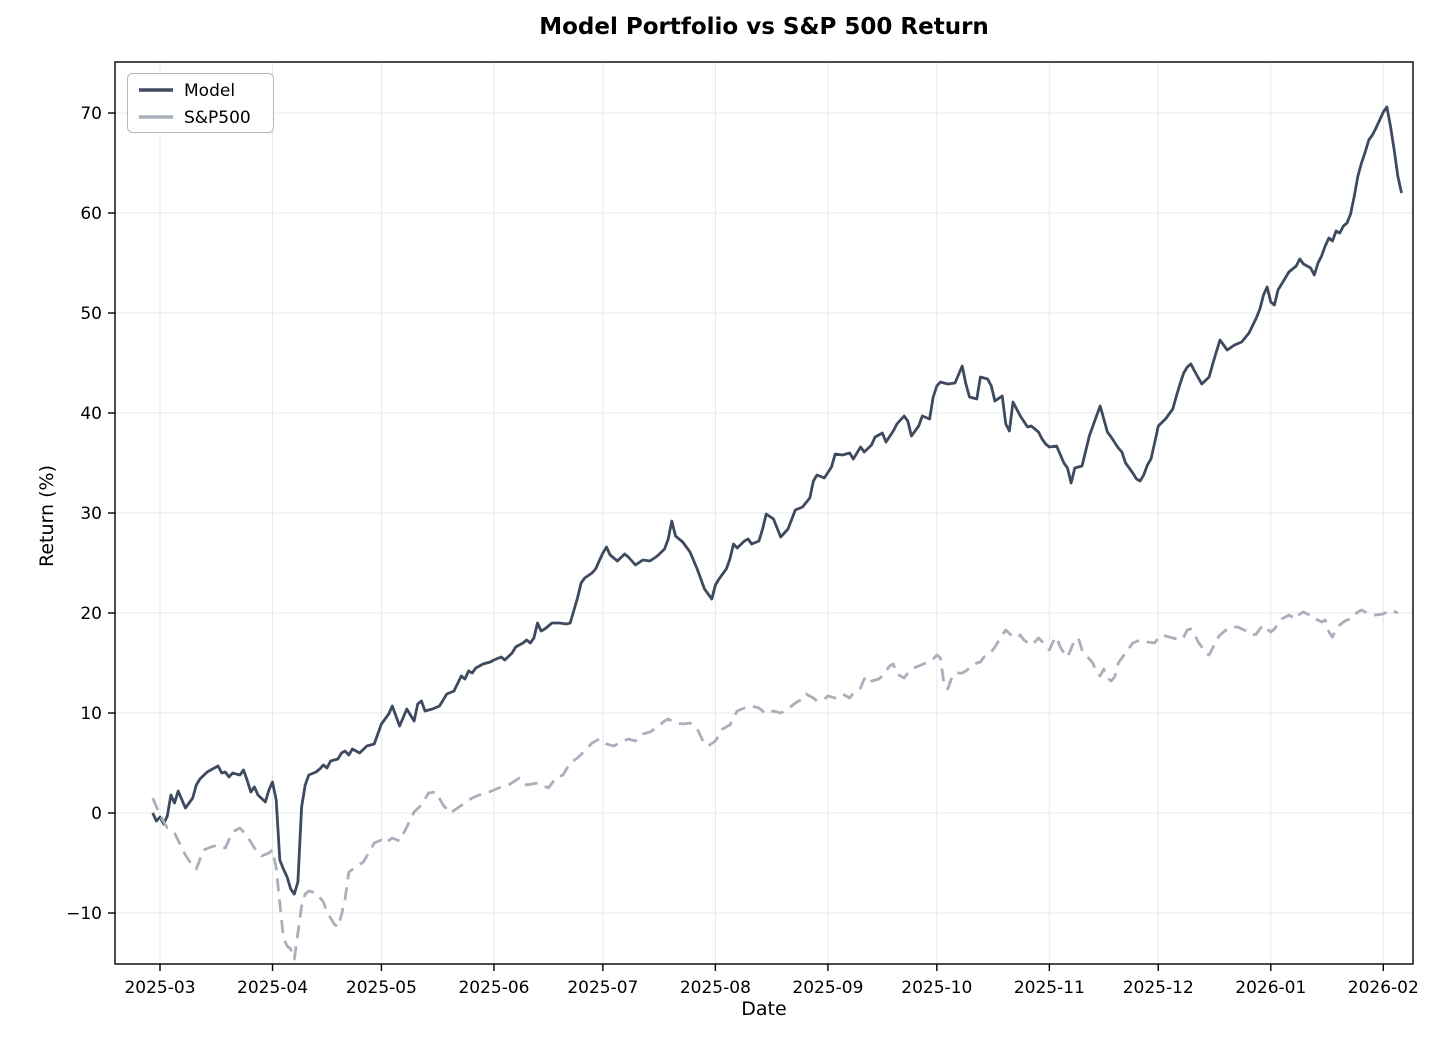  Describe the element at coordinates (763, 1009) in the screenshot. I see `x-axis-label: Date` at that location.